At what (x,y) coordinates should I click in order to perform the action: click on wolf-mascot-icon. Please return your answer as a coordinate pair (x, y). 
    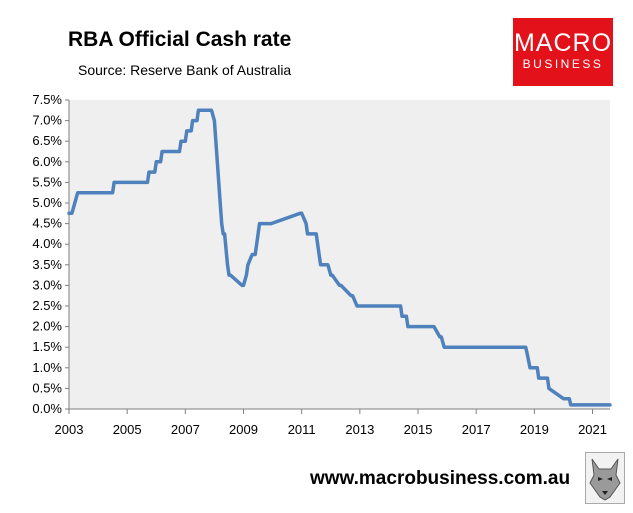
    Looking at the image, I should click on (605, 478).